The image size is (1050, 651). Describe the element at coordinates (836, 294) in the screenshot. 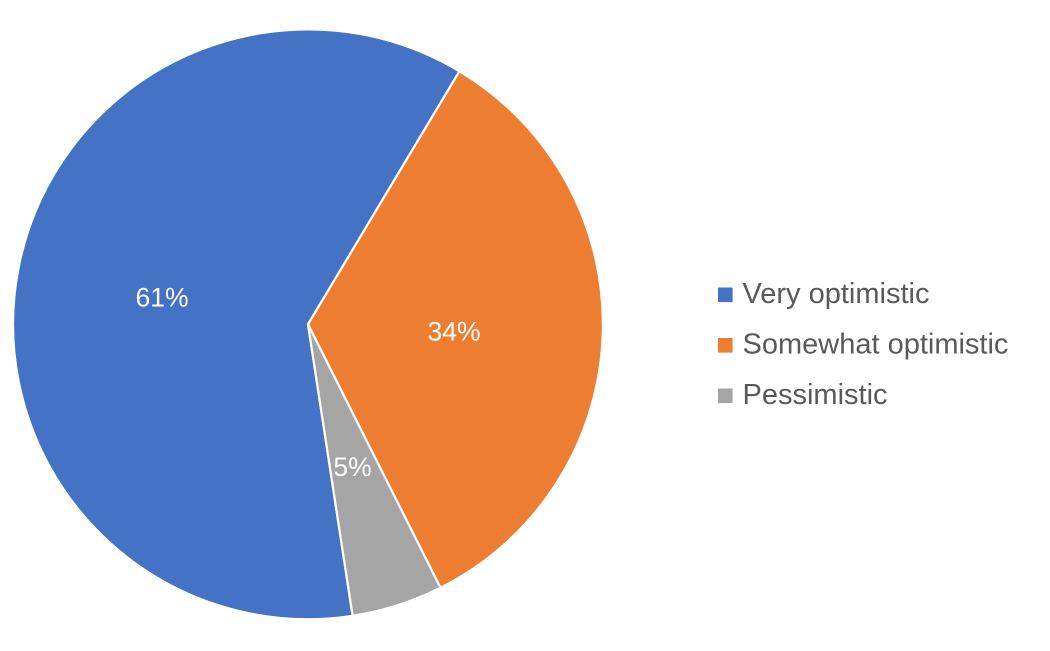

I see `svg-text: Very optimistic` at that location.